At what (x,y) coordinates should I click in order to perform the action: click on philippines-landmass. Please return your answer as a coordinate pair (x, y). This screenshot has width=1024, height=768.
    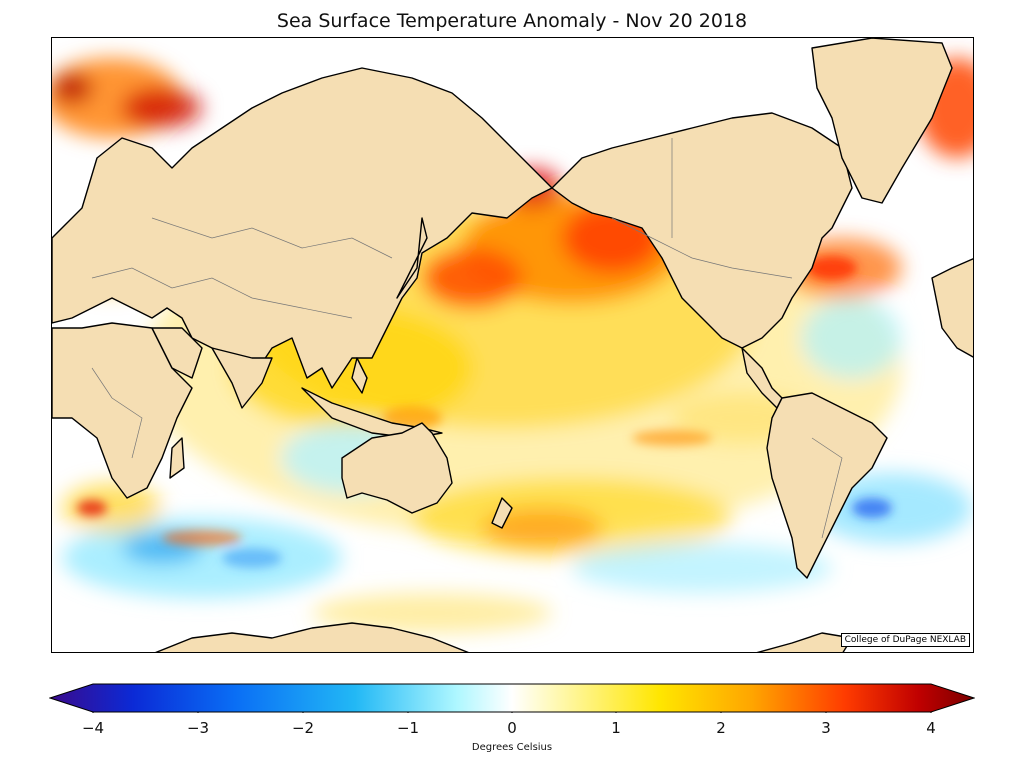
    Looking at the image, I should click on (359, 375).